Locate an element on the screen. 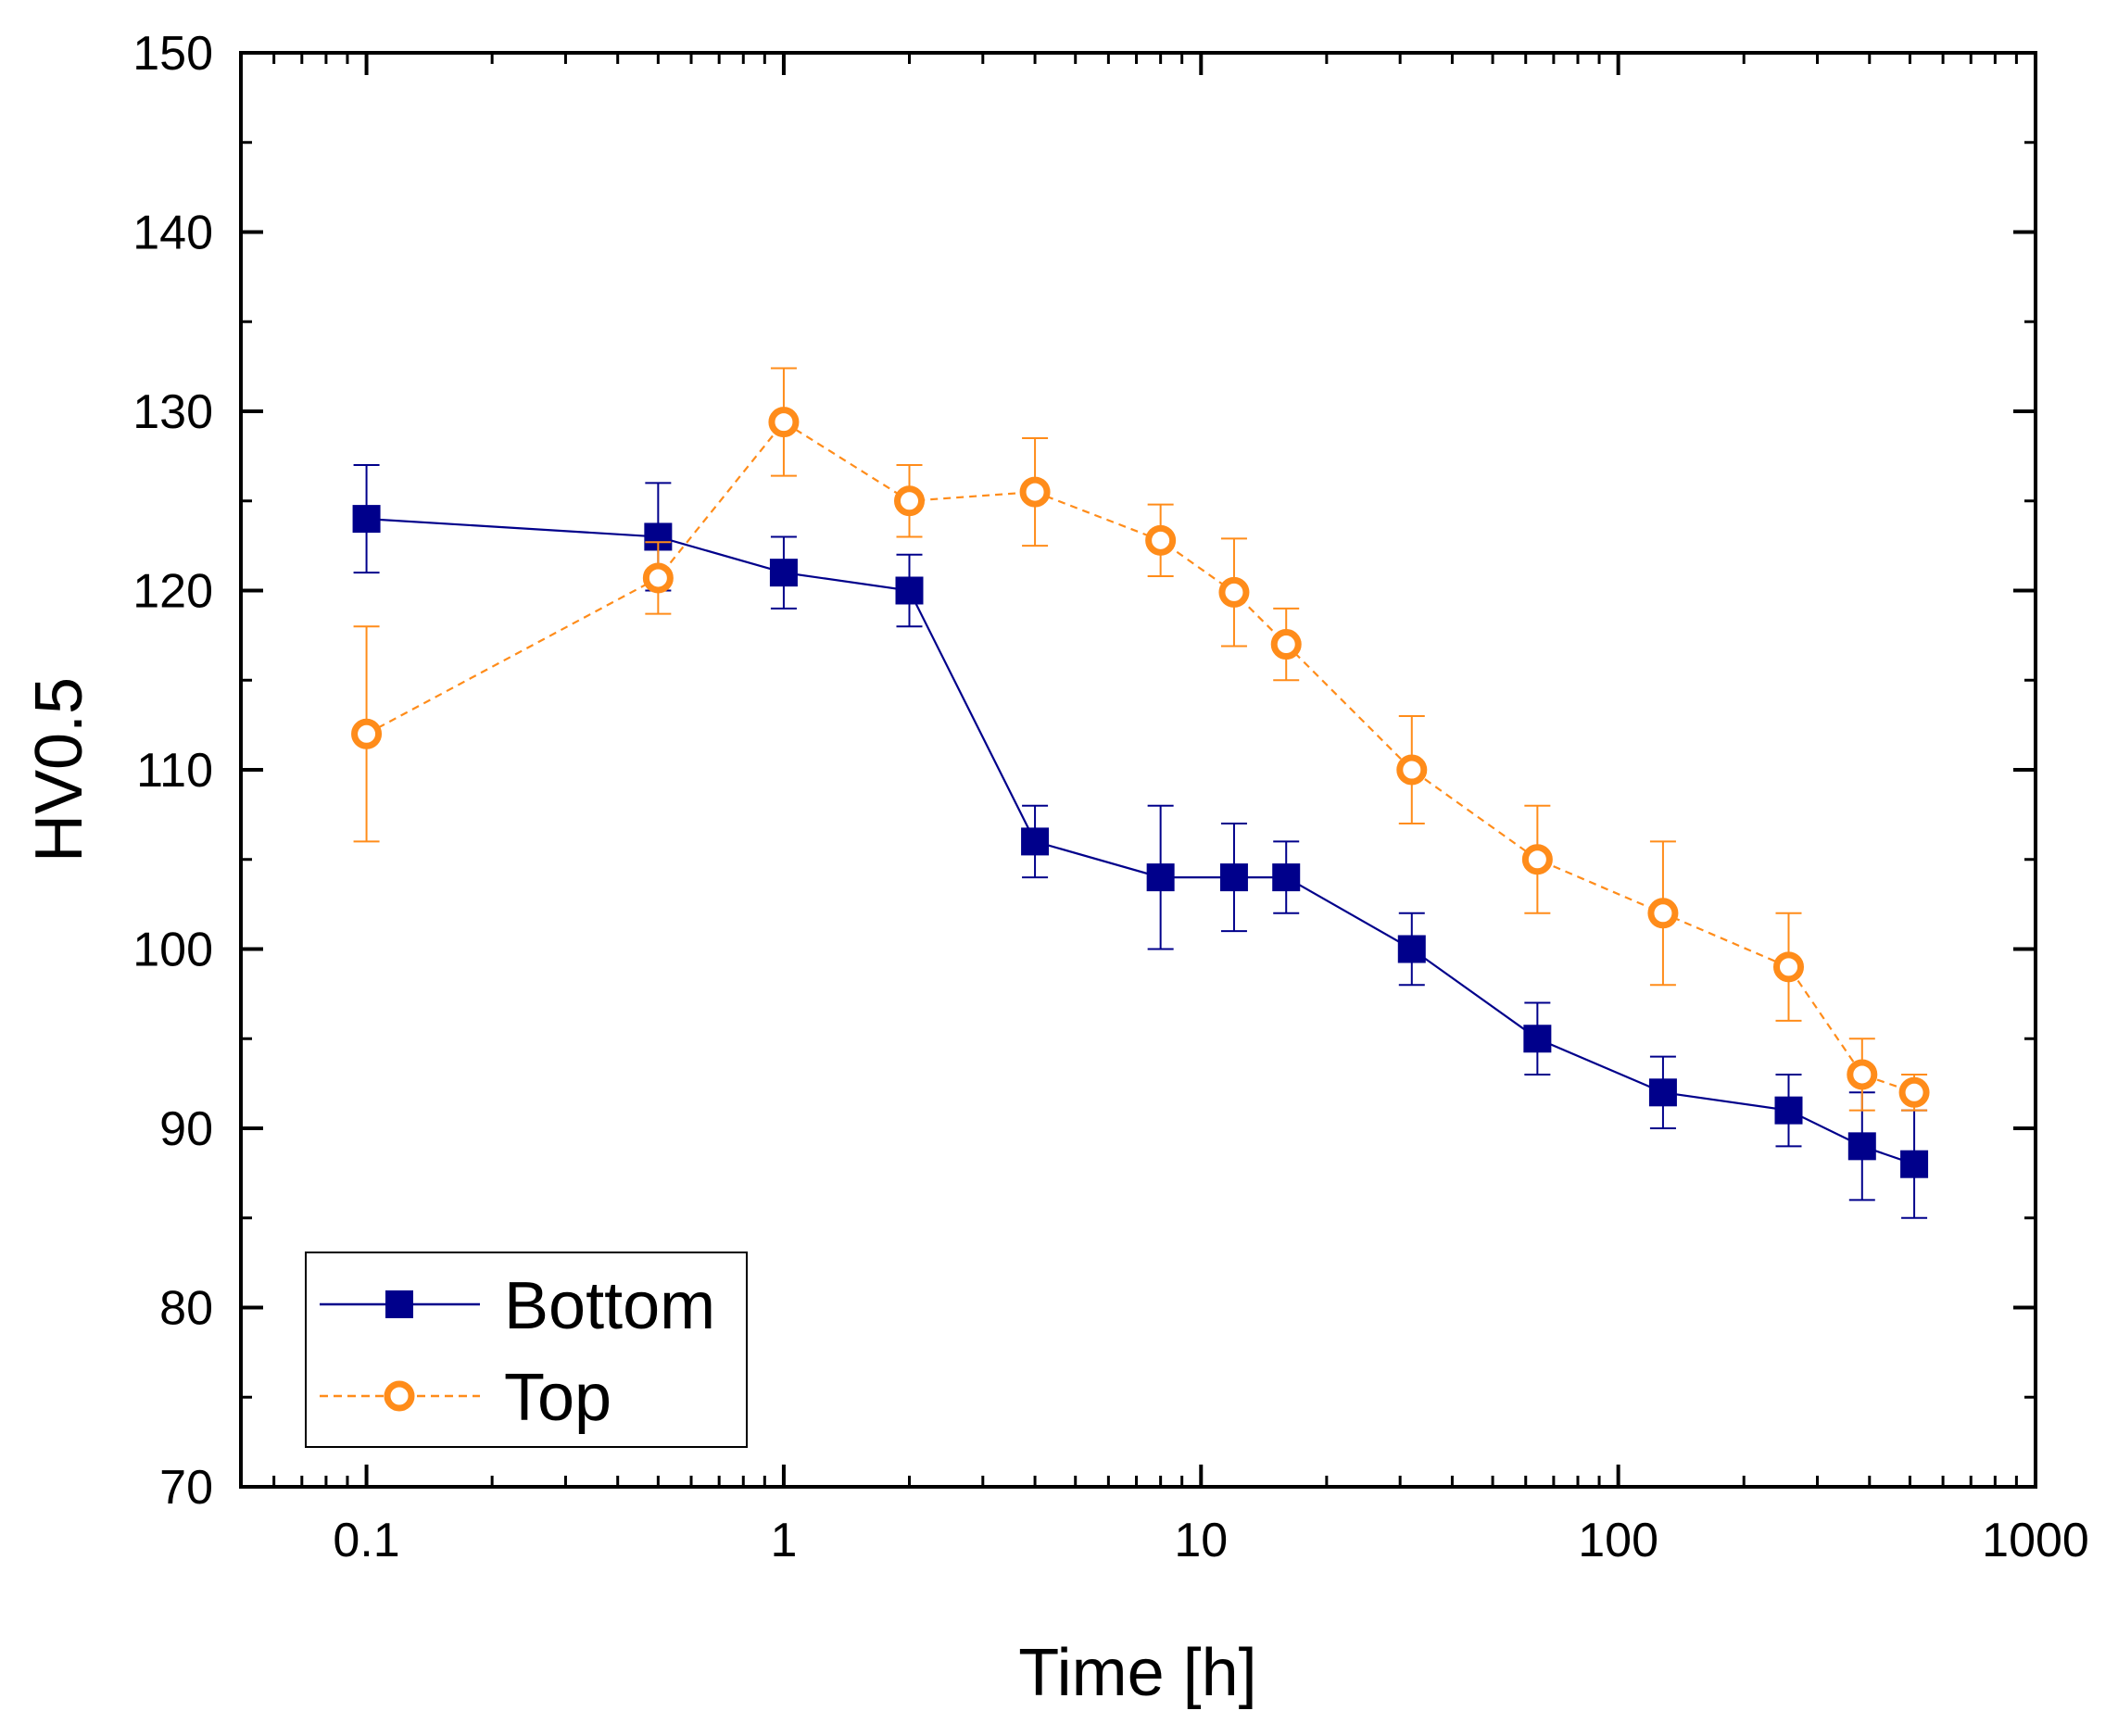 Image resolution: width=2118 pixels, height=1736 pixels. y-tick-label: 140 is located at coordinates (172, 233).